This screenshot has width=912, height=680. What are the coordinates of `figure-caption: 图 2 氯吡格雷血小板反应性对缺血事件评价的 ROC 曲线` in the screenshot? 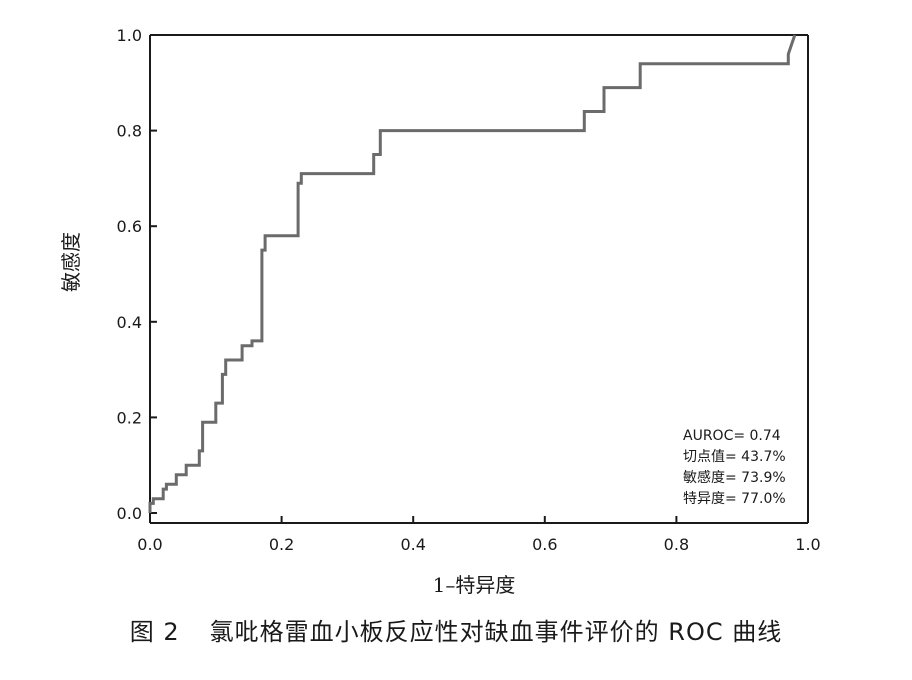 It's located at (456, 629).